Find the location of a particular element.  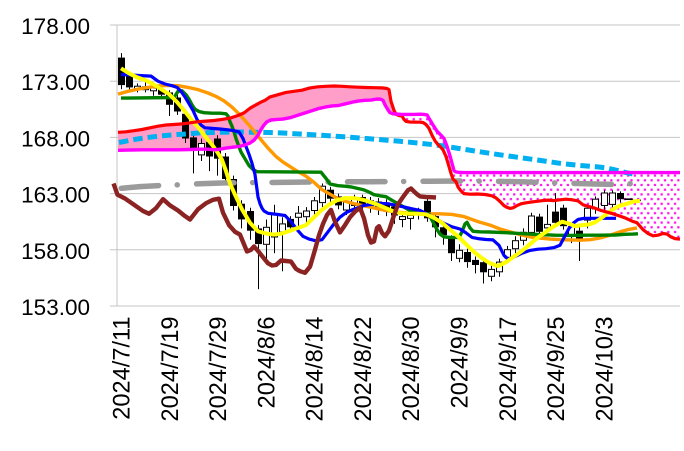

svg-text: 168.00 is located at coordinates (55, 138).